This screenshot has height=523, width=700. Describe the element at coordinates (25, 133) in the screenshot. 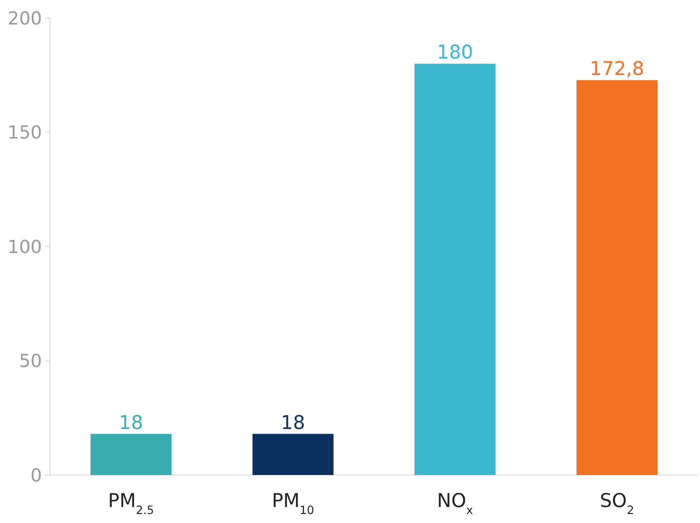

I see `y-tick-label: 150` at that location.